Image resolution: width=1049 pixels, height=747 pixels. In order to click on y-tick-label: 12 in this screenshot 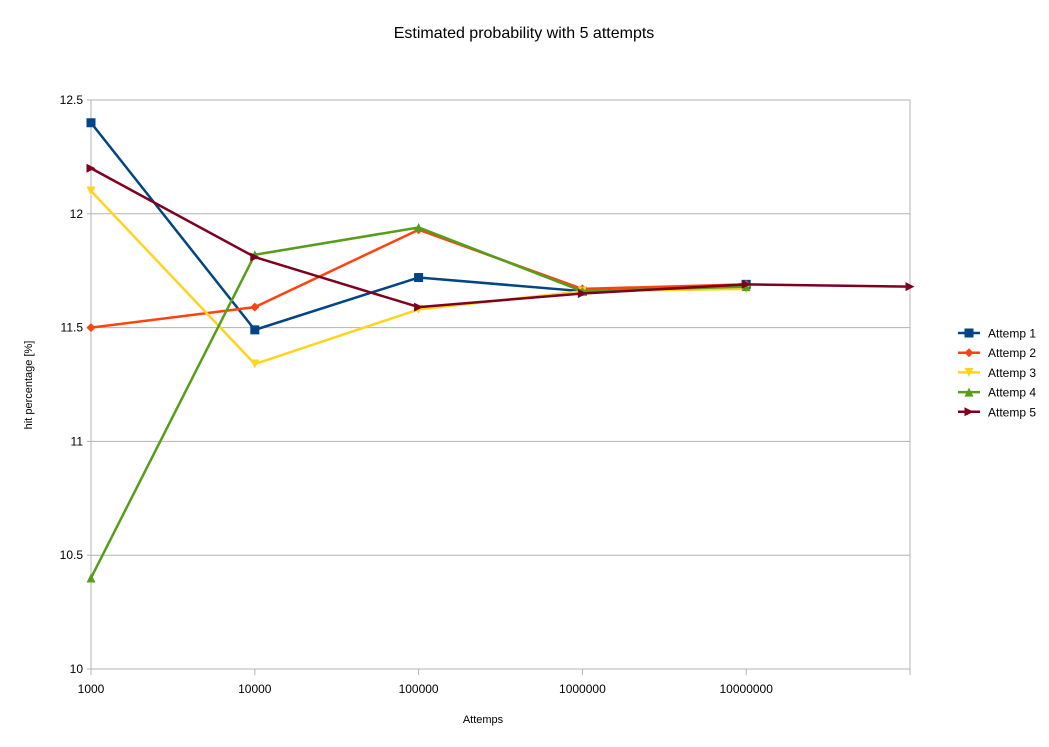, I will do `click(77, 214)`.